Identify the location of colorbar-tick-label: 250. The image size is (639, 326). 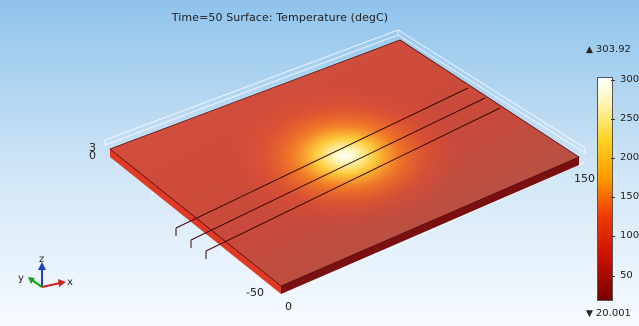
(629, 118).